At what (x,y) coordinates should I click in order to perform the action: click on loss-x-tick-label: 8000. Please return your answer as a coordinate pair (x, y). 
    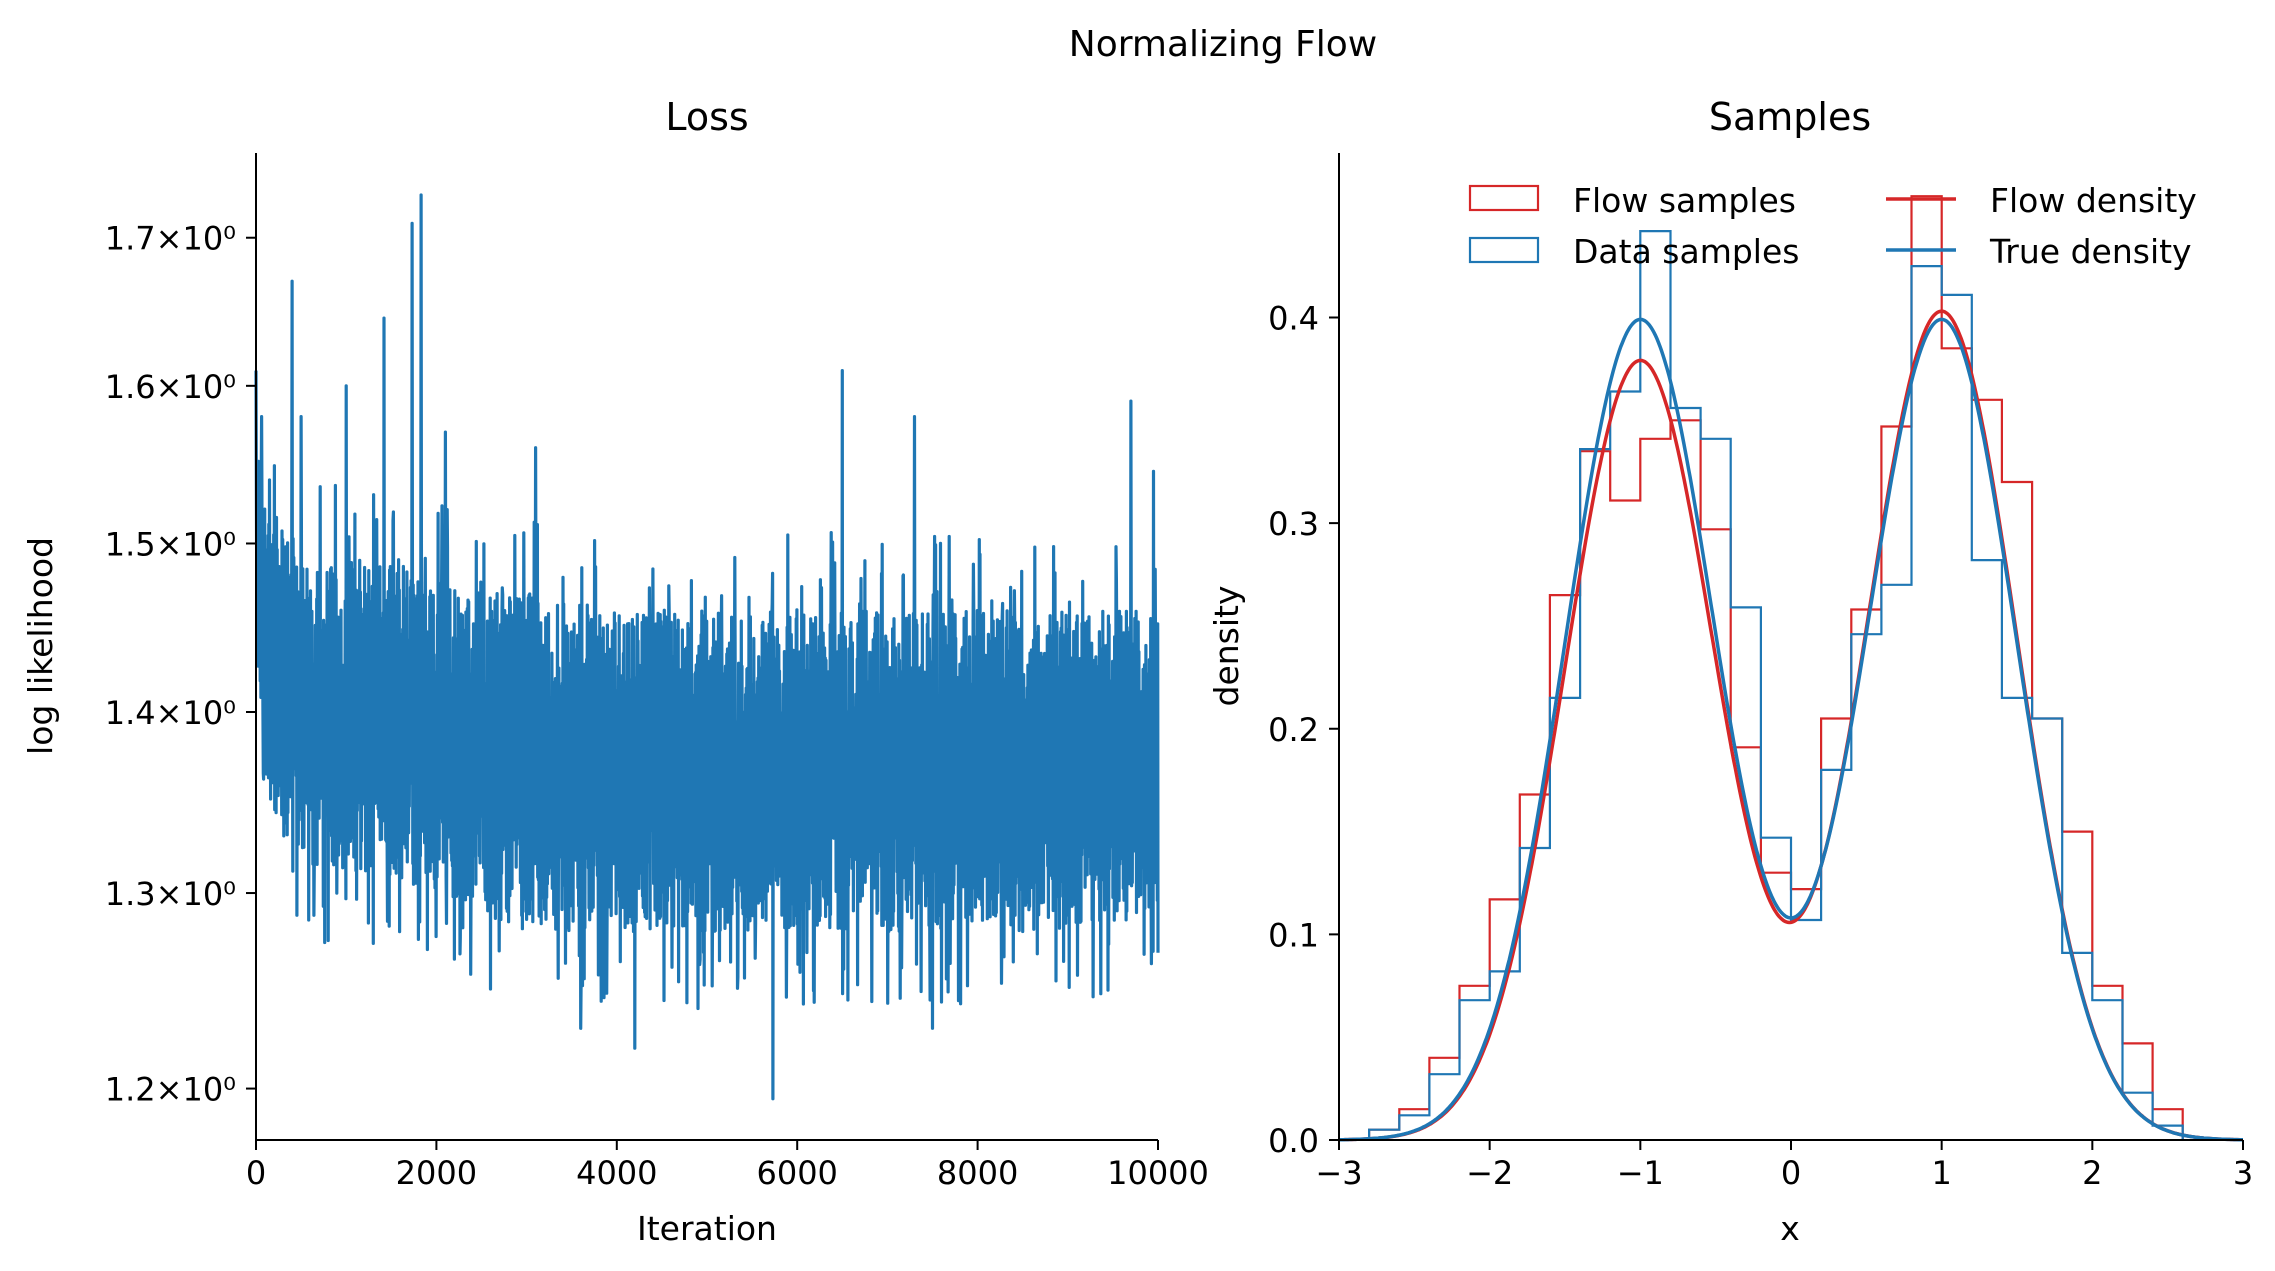
    Looking at the image, I should click on (977, 1173).